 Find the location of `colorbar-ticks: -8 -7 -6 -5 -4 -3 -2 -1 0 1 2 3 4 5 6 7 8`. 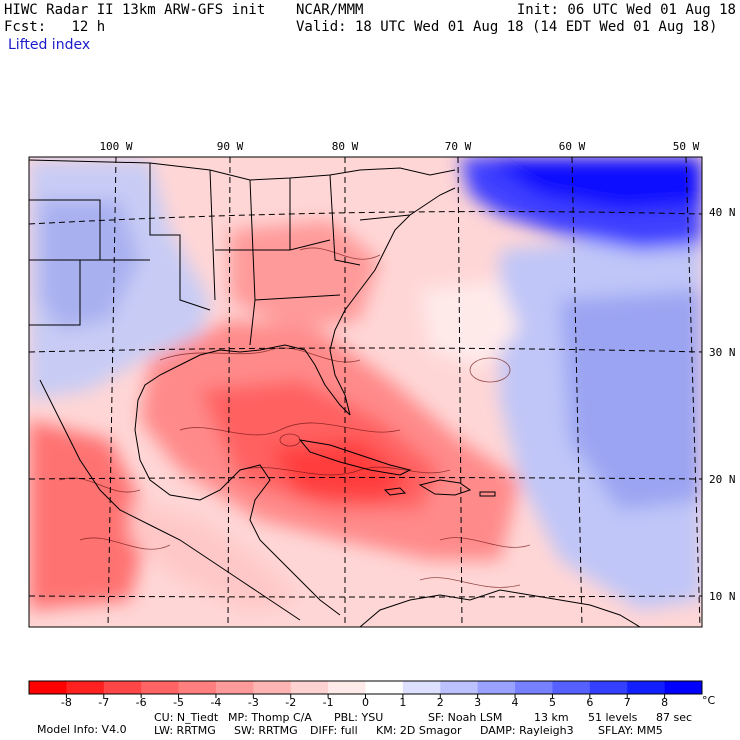

colorbar-ticks: -8 -7 -6 -5 -4 -3 -2 -1 0 1 2 3 4 5 6 7 8 is located at coordinates (364, 701).